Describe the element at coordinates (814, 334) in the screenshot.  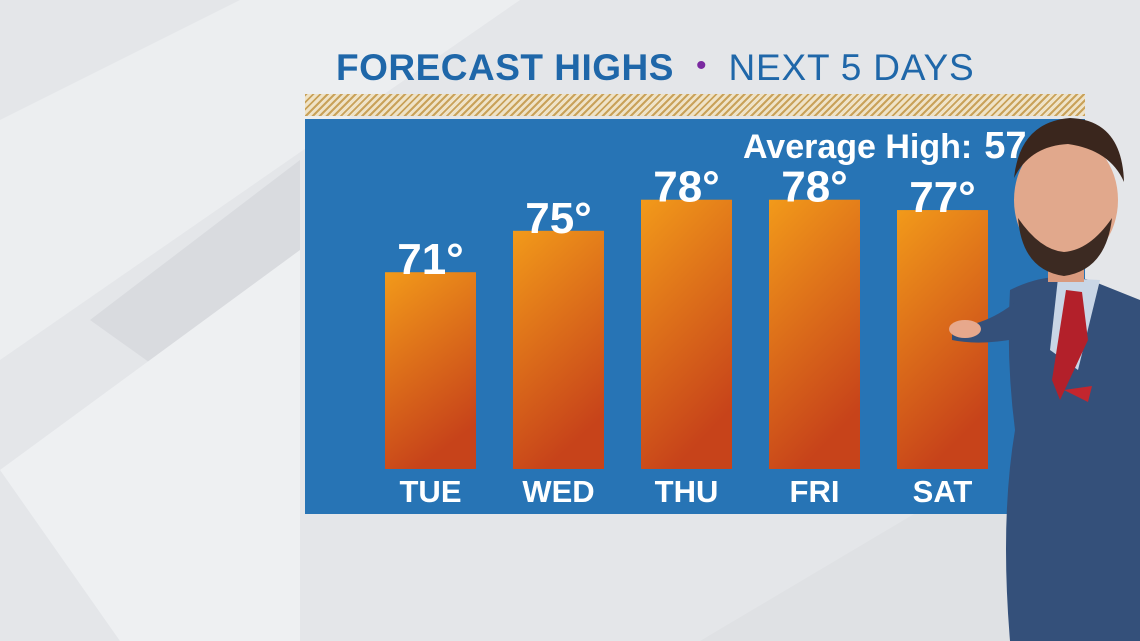
I see `bar-fri` at that location.